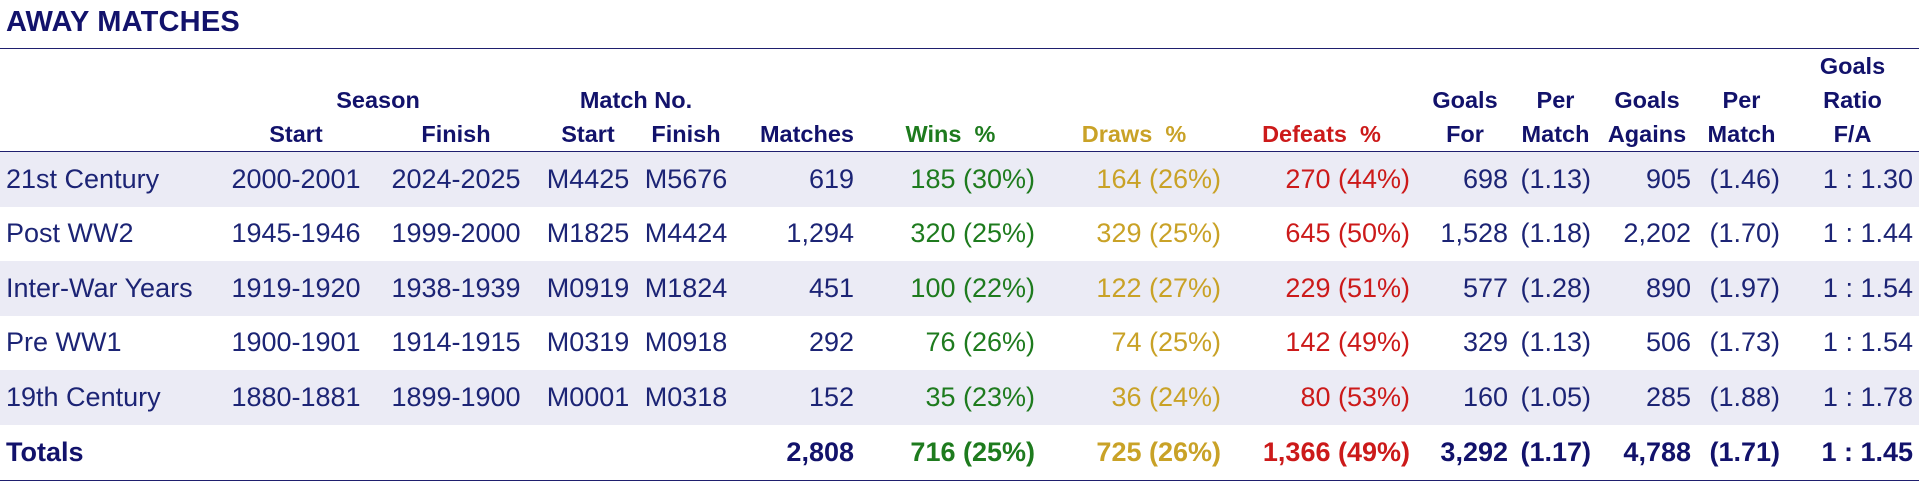 This screenshot has width=1919, height=481. Describe the element at coordinates (296, 342) in the screenshot. I see `season-start-cell: 1900-1901` at that location.